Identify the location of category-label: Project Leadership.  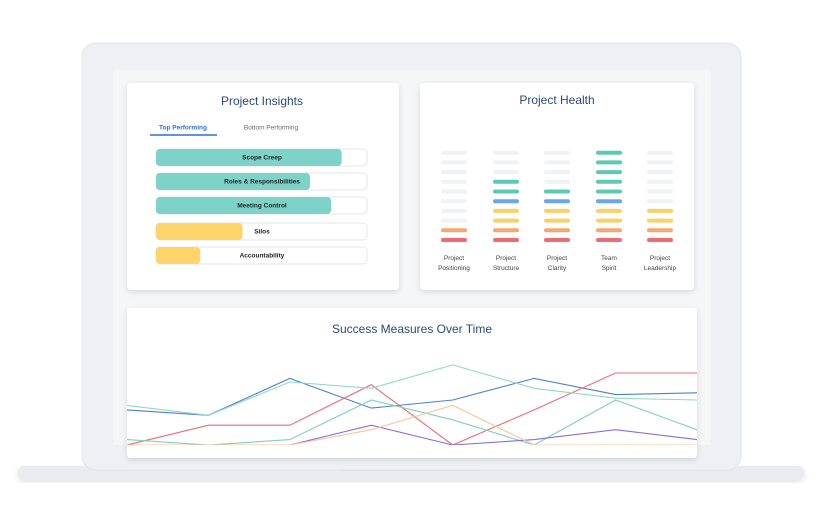
(660, 263).